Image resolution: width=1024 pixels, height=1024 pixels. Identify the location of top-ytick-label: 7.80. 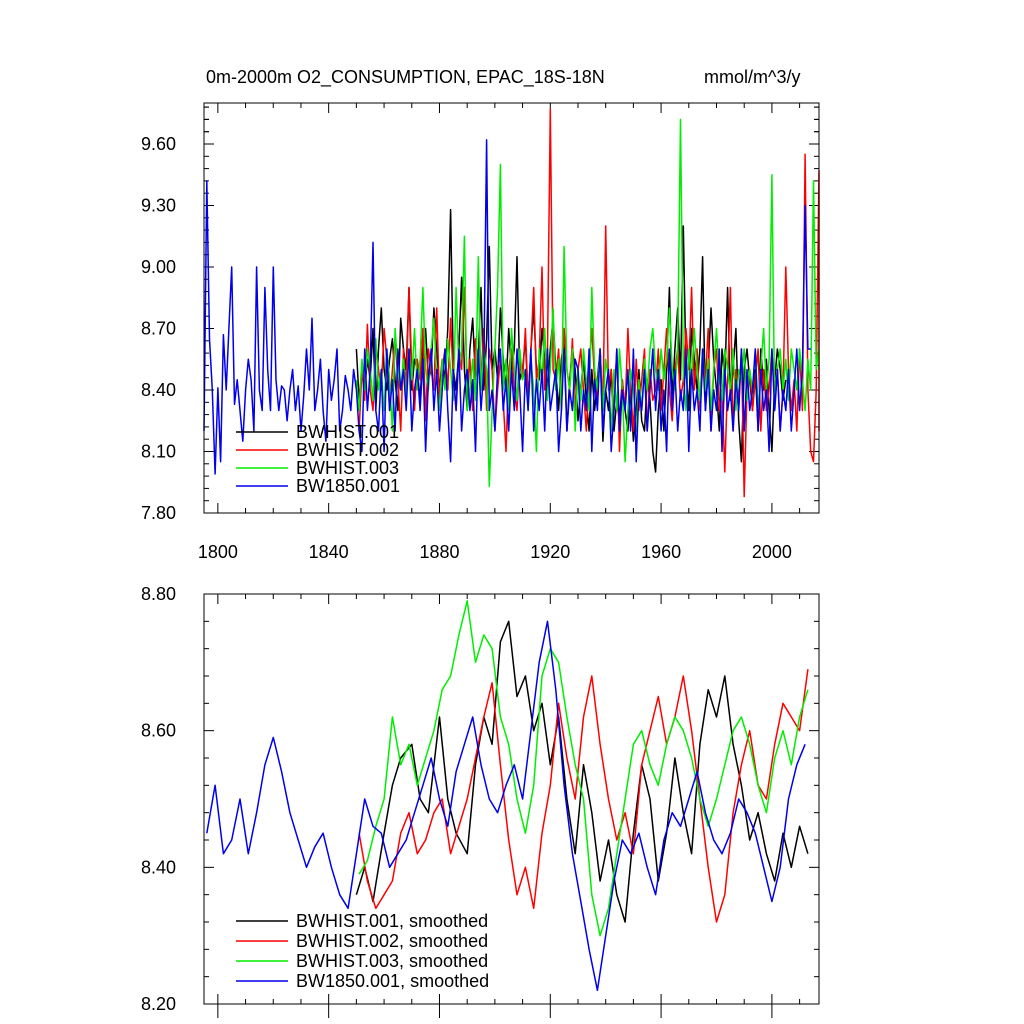
(158, 513).